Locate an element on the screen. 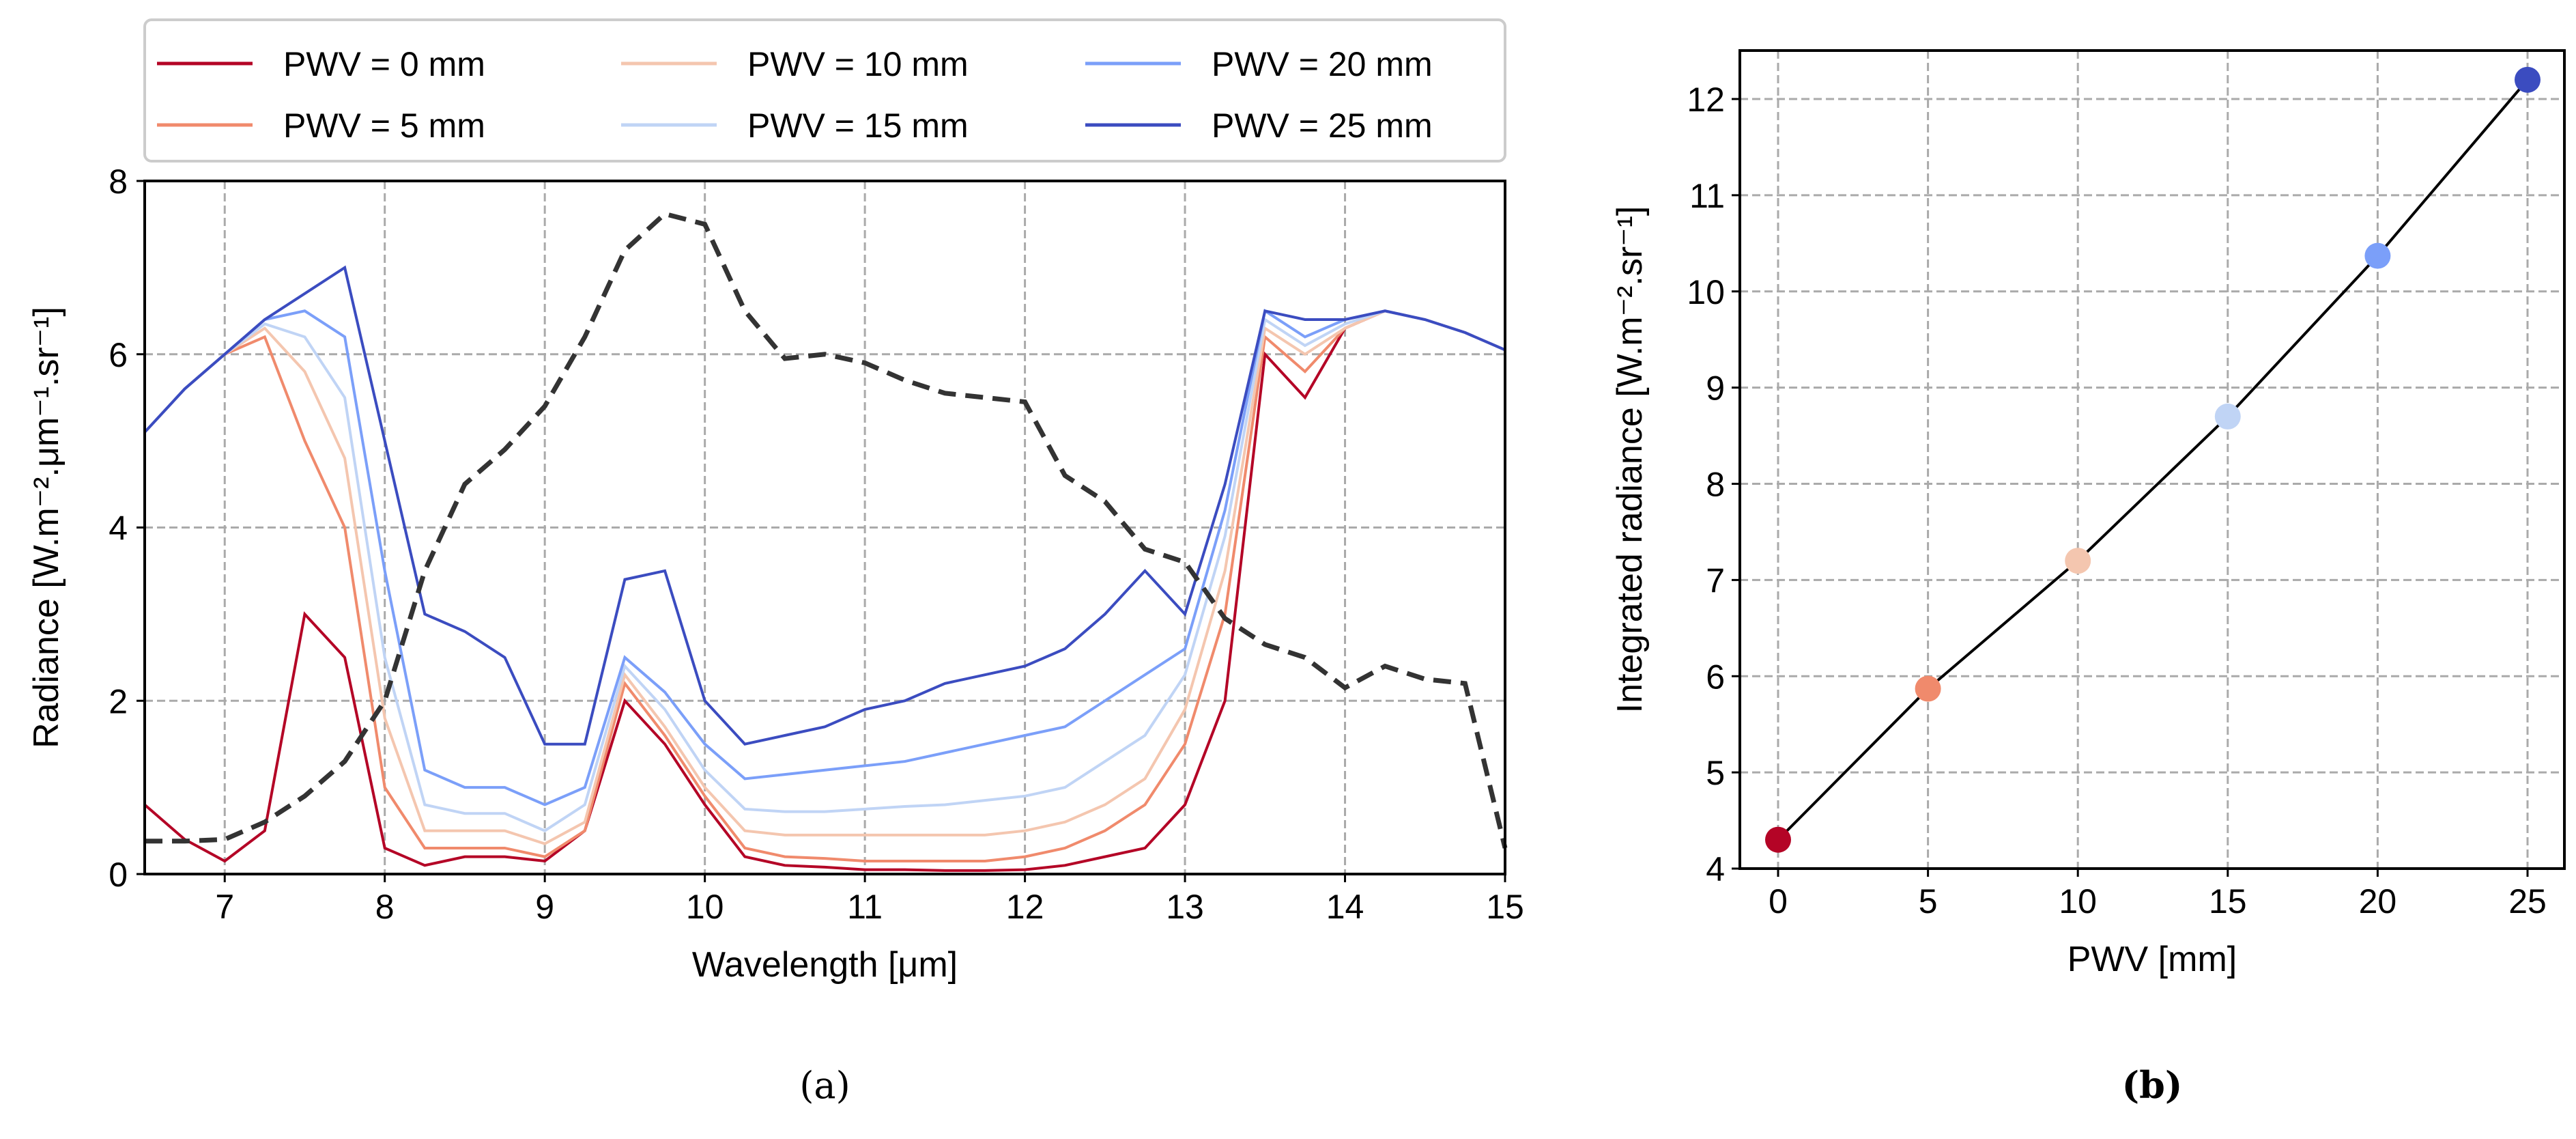  y-axis-label: Radiance [W.m⁻².μm⁻¹.sr⁻¹] is located at coordinates (46, 527).